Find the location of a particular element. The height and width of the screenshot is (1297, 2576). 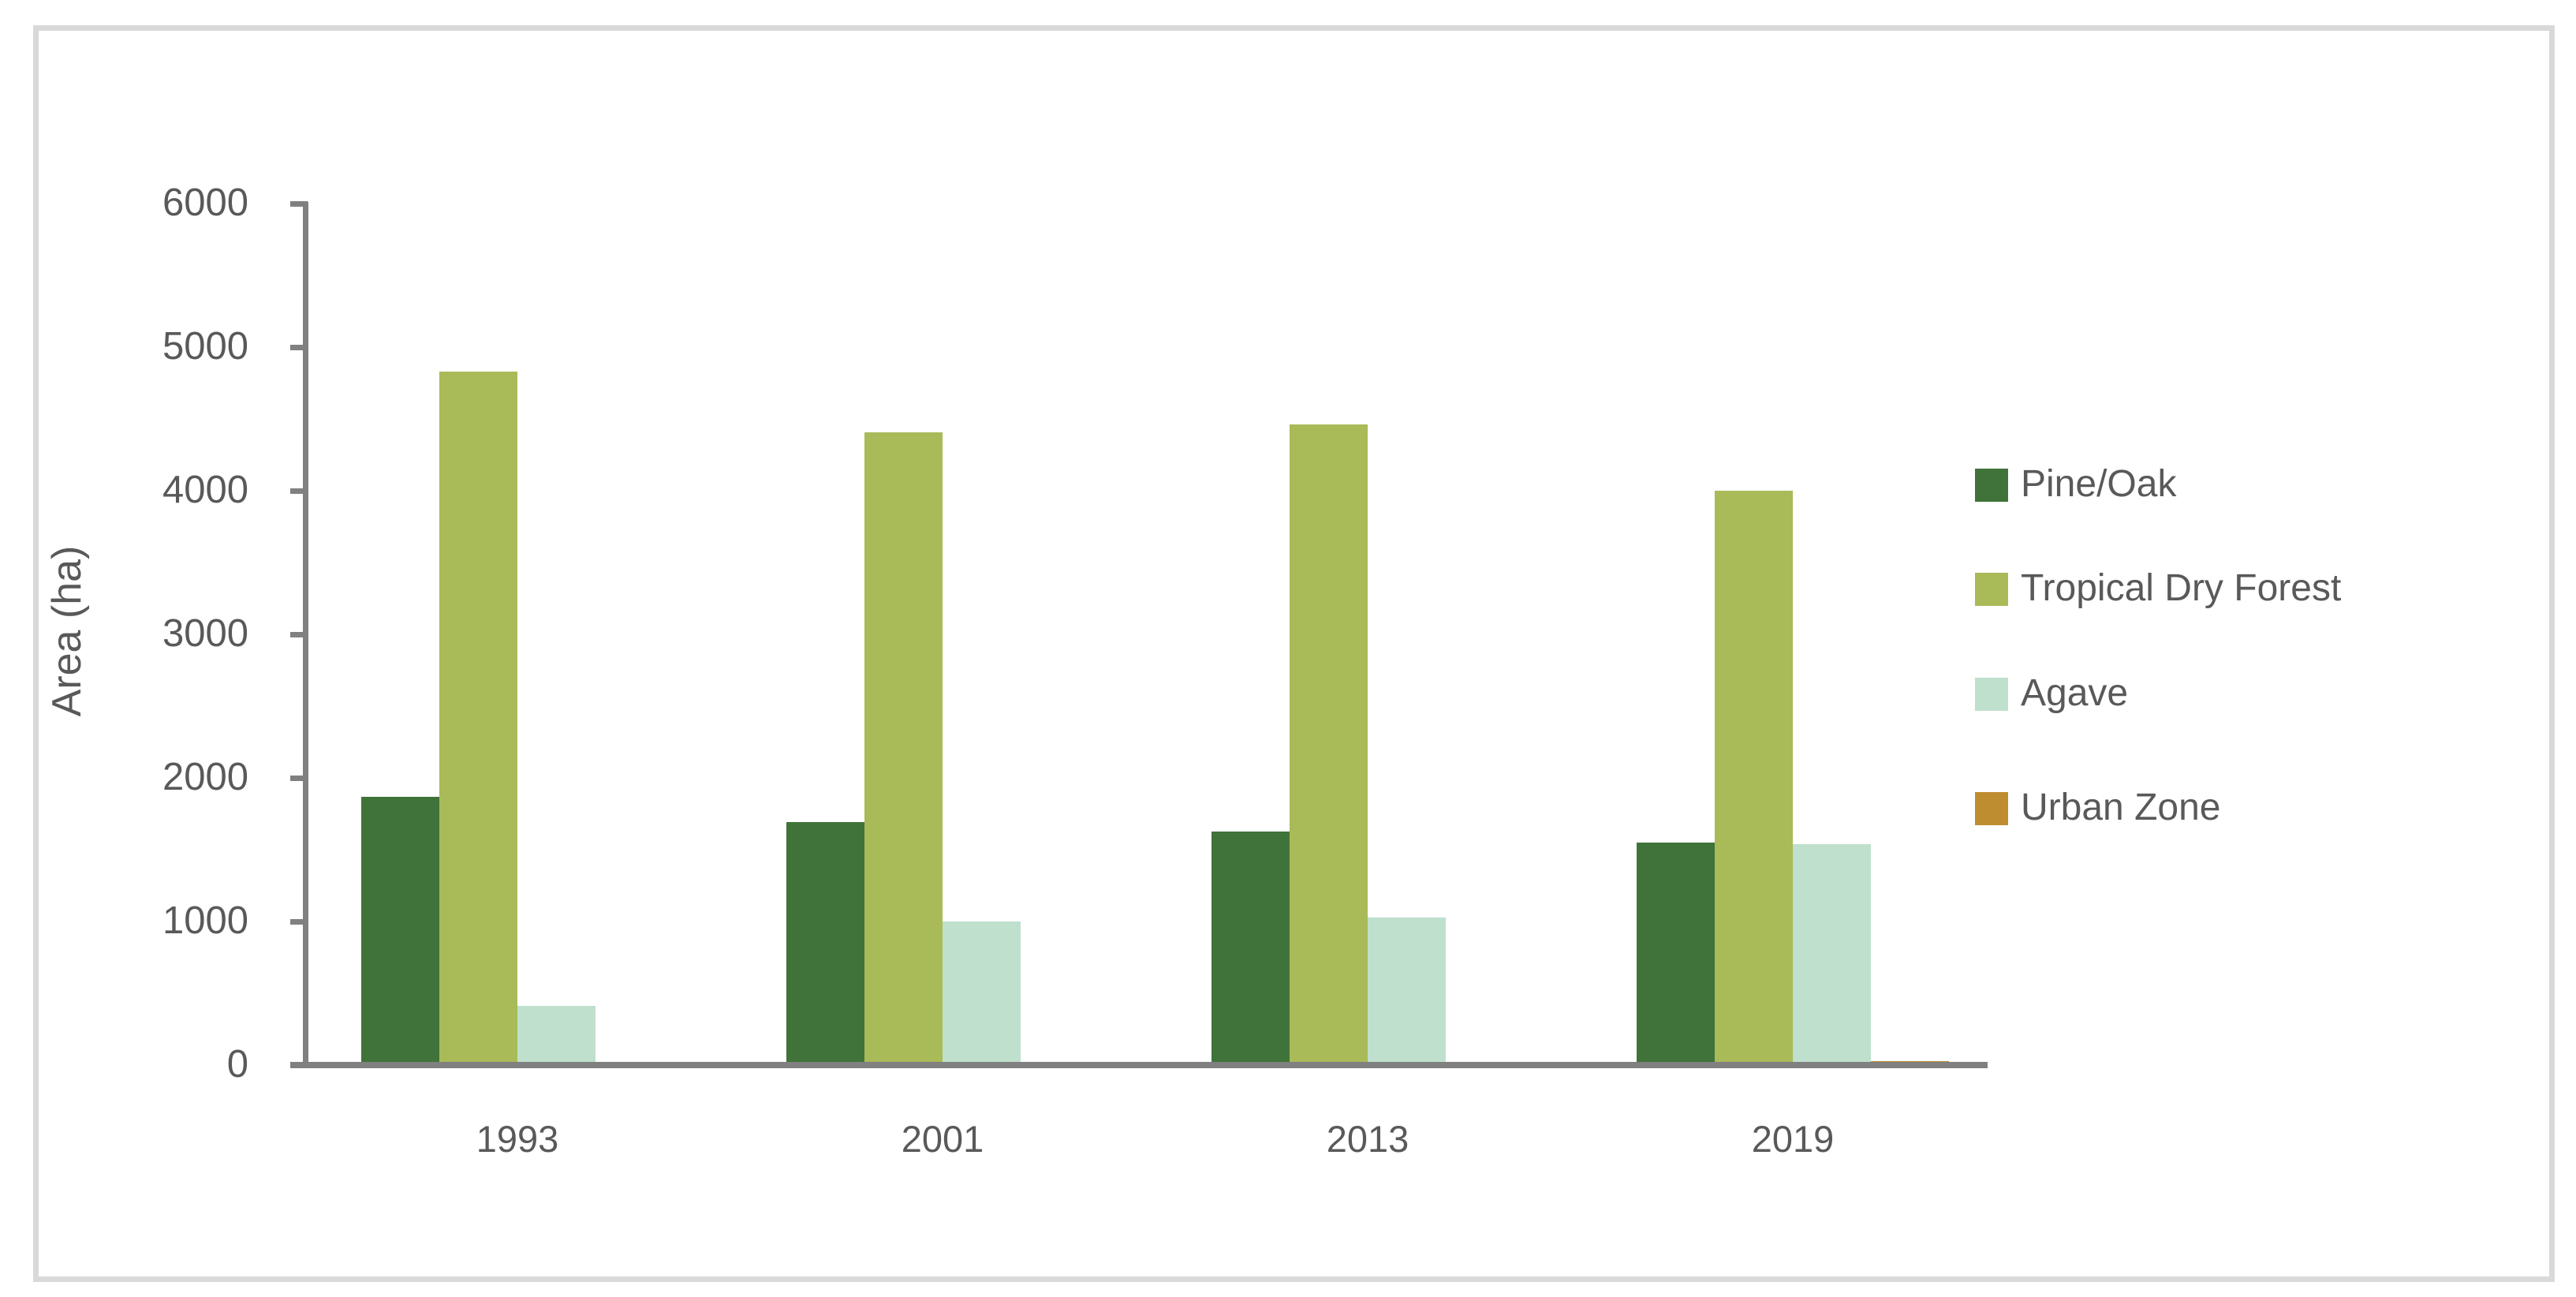

y-axis-line is located at coordinates (305, 634).